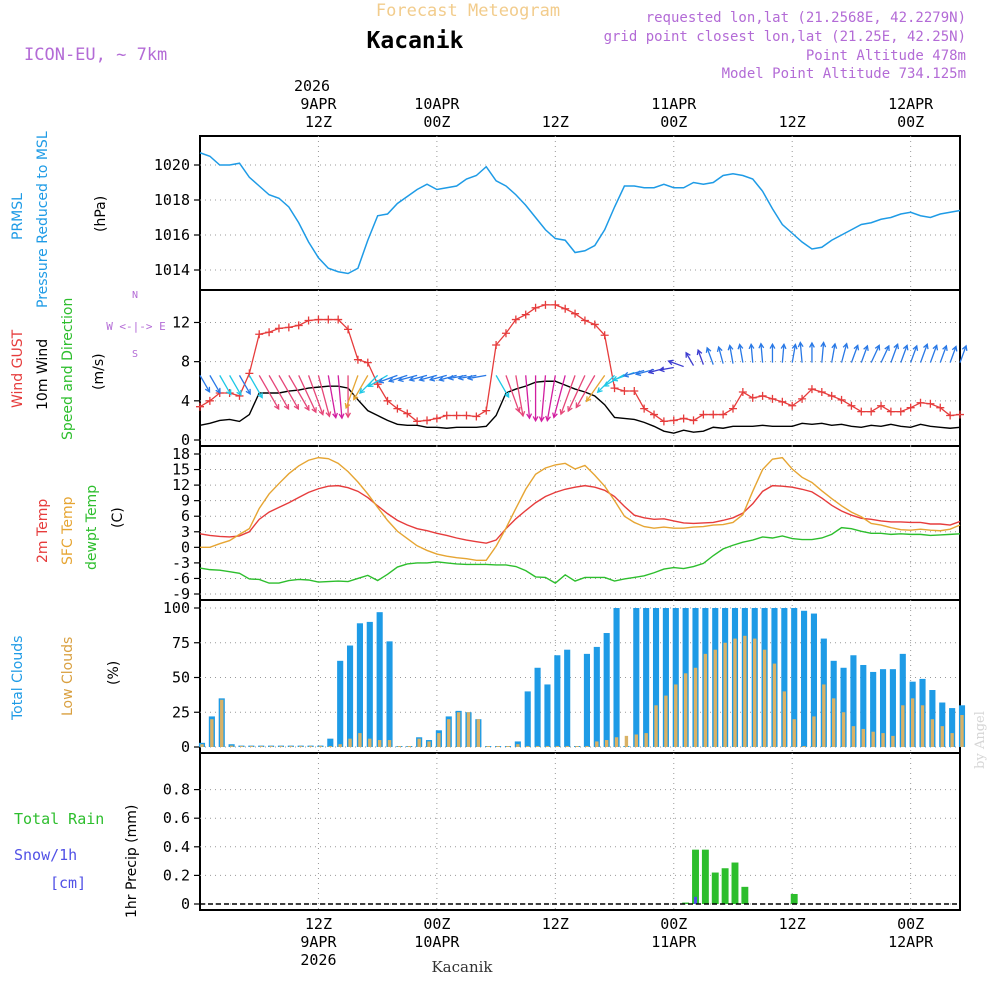 The height and width of the screenshot is (1000, 1000). What do you see at coordinates (910, 122) in the screenshot?
I see `top-hour-label: 00Z` at bounding box center [910, 122].